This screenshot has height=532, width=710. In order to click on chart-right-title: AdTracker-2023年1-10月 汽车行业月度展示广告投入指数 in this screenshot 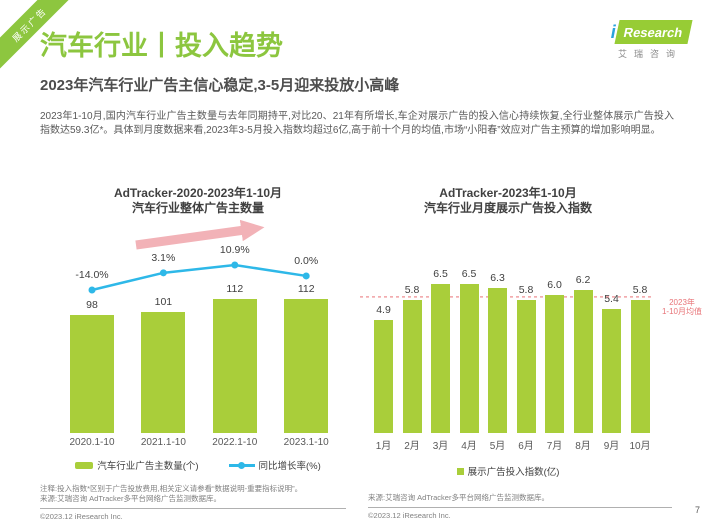, I will do `click(508, 201)`.